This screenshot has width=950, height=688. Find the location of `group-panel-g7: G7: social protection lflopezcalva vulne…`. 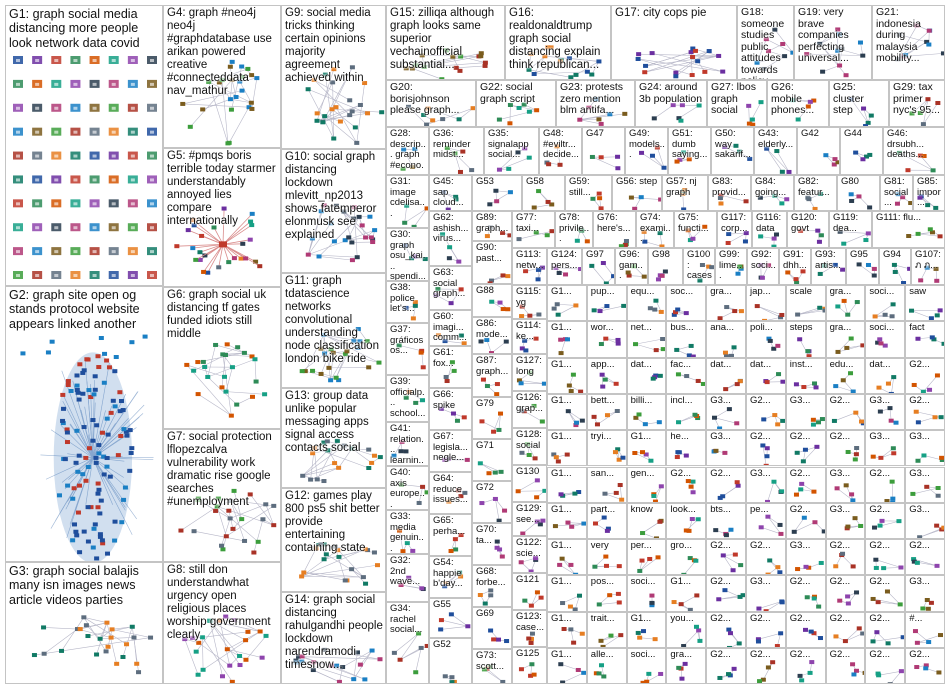

group-panel-g7: G7: social protection lflopezcalva vulne… is located at coordinates (222, 495).